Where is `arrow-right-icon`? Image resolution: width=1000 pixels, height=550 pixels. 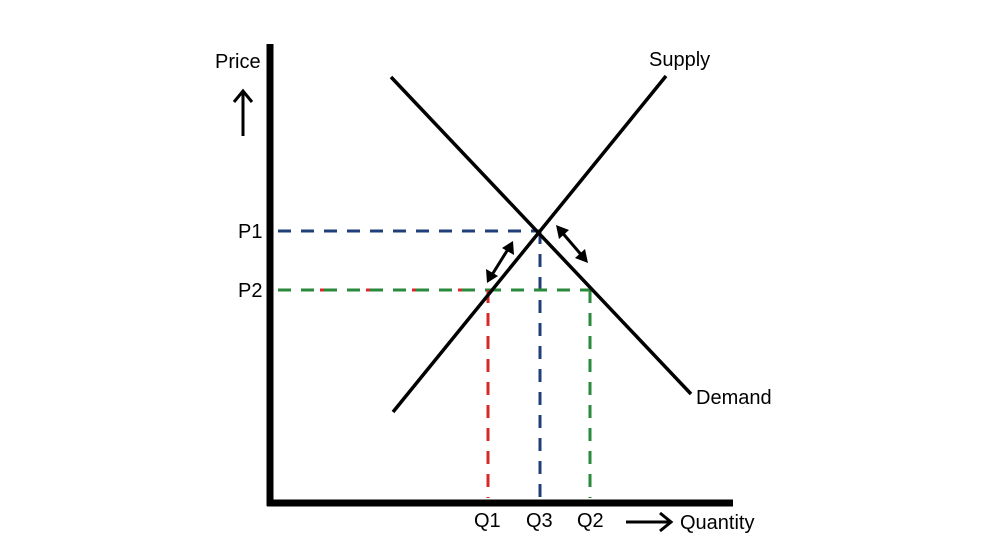 arrow-right-icon is located at coordinates (650, 522).